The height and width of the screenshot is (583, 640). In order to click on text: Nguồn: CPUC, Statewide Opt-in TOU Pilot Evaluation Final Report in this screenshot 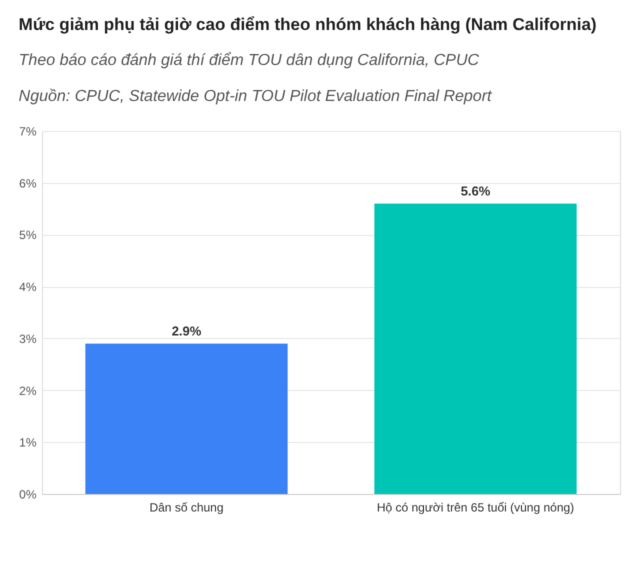, I will do `click(255, 96)`.